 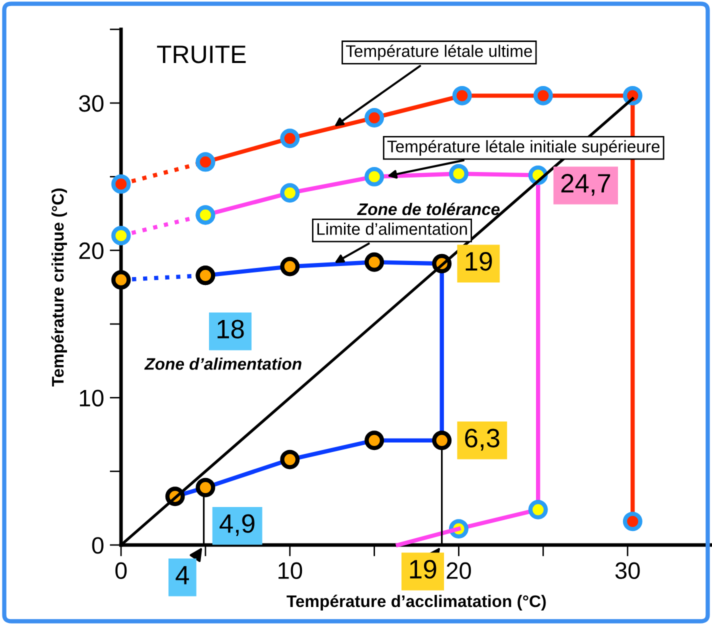 I want to click on x-tick-label: 20, so click(x=458, y=571).